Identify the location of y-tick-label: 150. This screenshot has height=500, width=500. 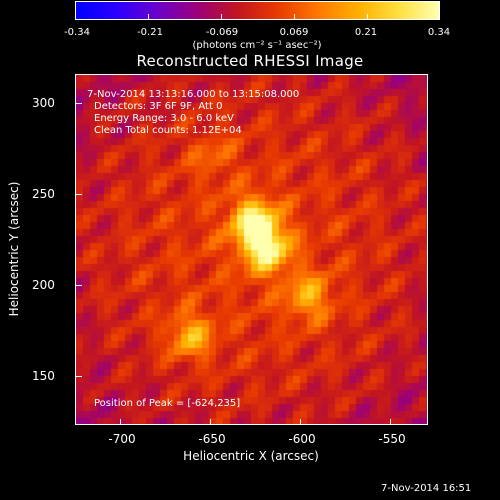
(43, 376).